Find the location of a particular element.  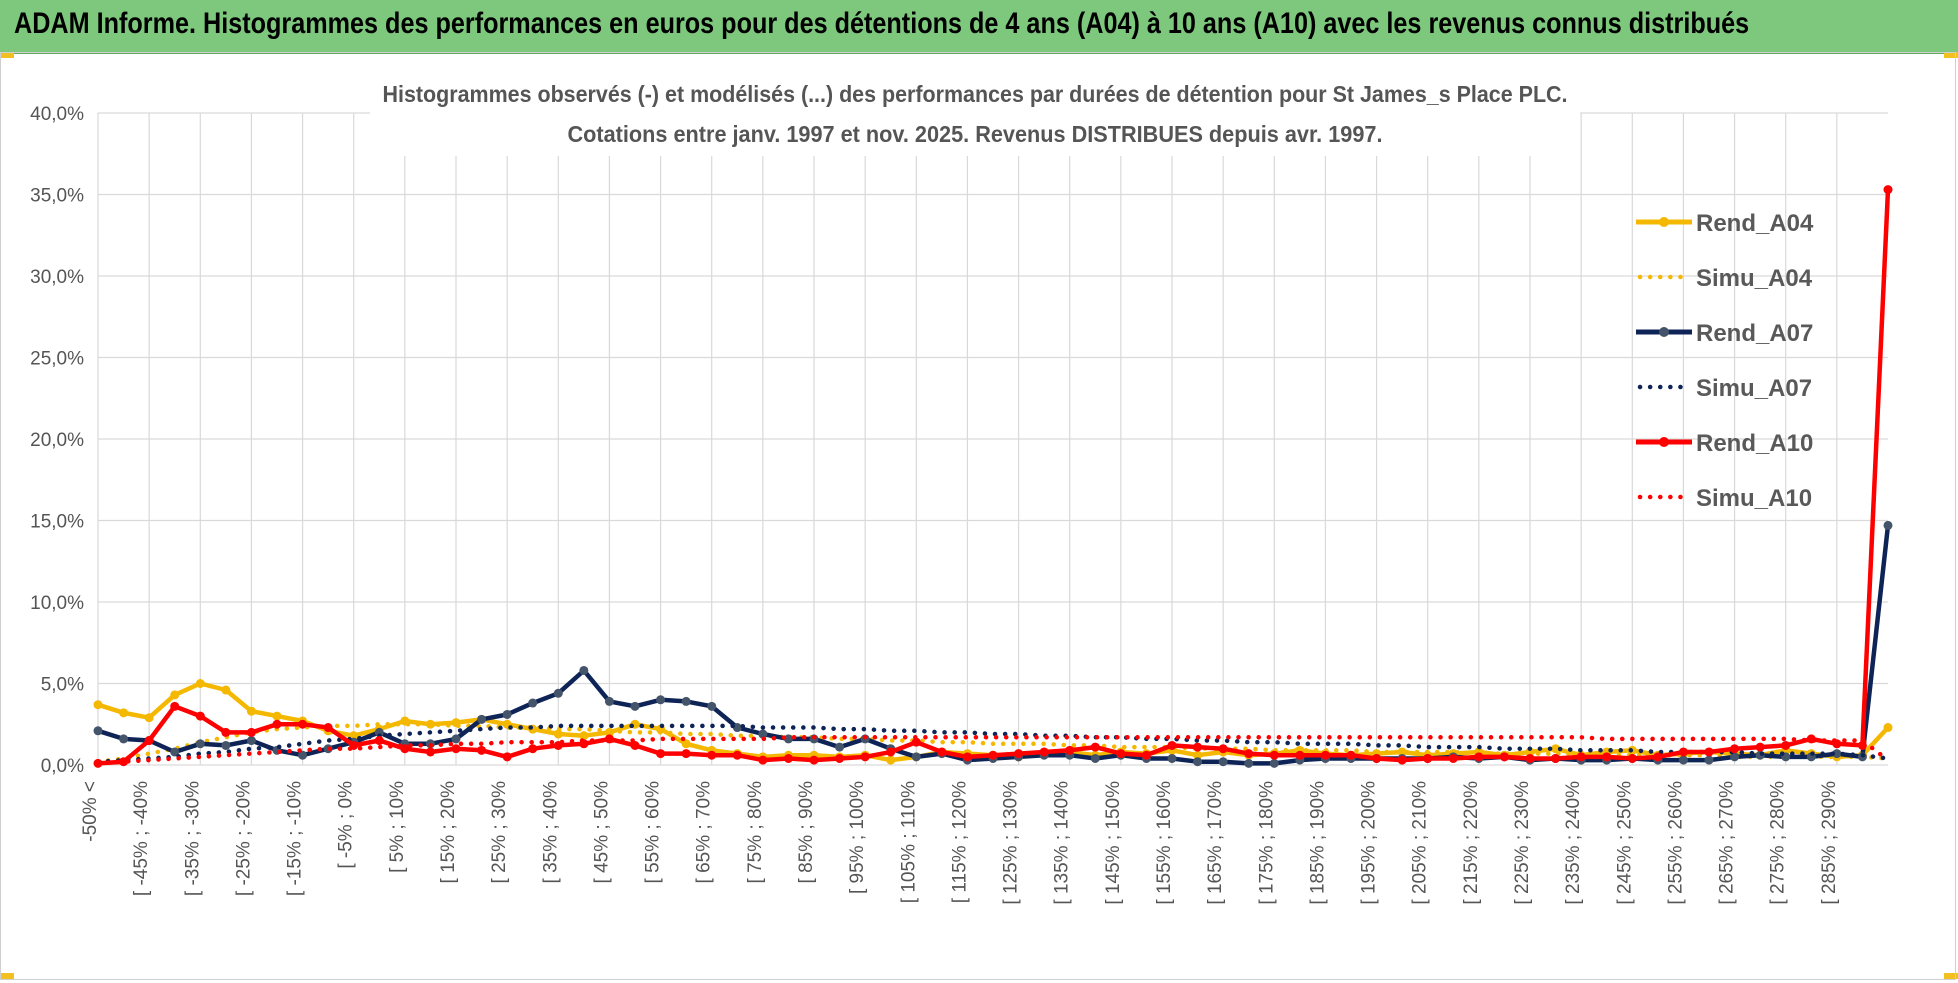

x-tick-label: [ 115% ; 120% is located at coordinates (959, 842).